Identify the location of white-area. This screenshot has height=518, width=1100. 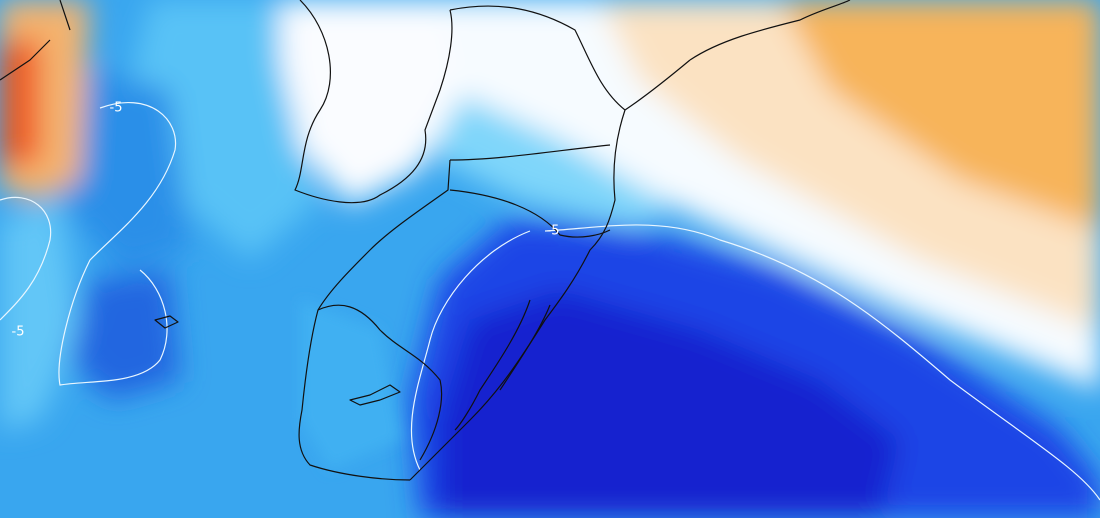
(370, 102).